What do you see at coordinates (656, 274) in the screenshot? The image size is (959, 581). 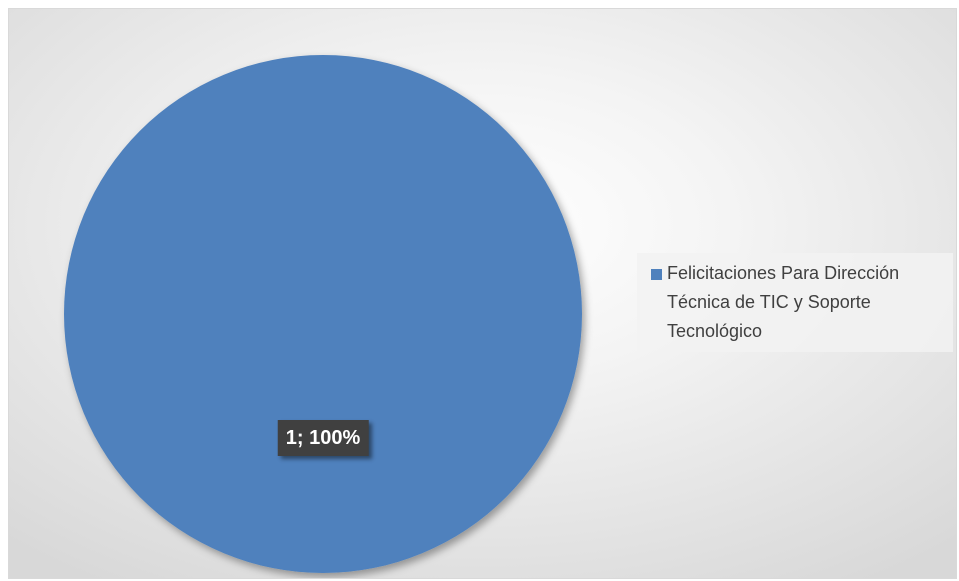 I see `legend-swatch-icon` at bounding box center [656, 274].